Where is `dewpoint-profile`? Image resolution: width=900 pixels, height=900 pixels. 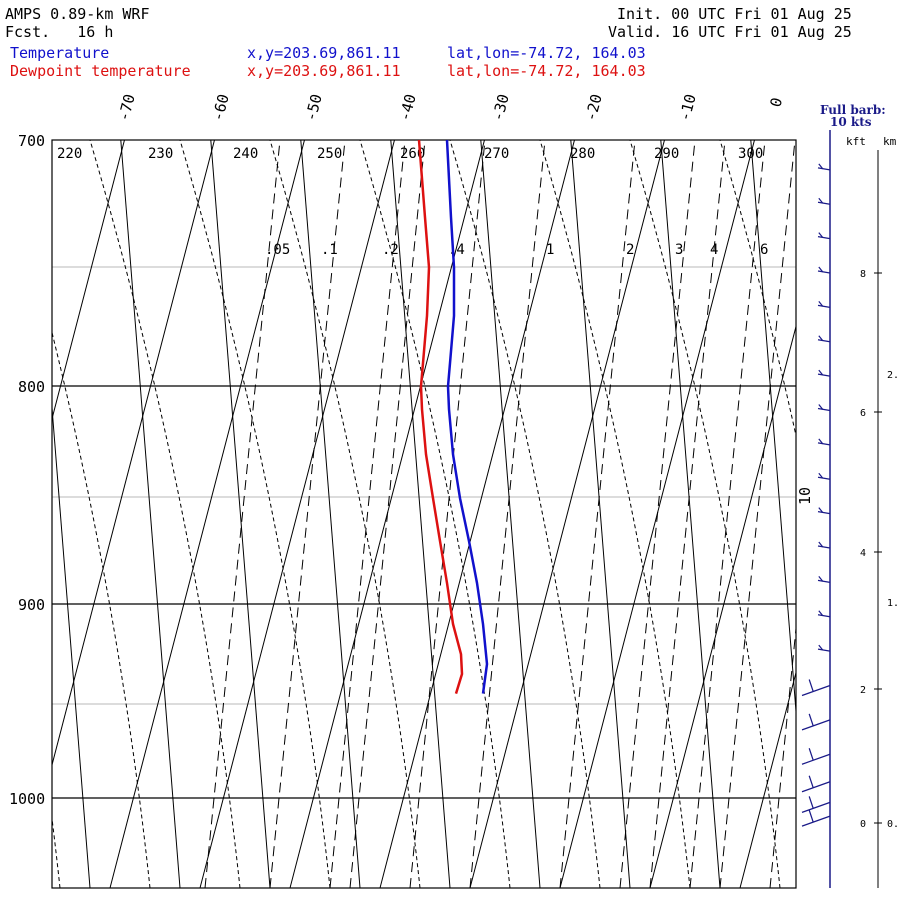
dewpoint-profile is located at coordinates (440, 416).